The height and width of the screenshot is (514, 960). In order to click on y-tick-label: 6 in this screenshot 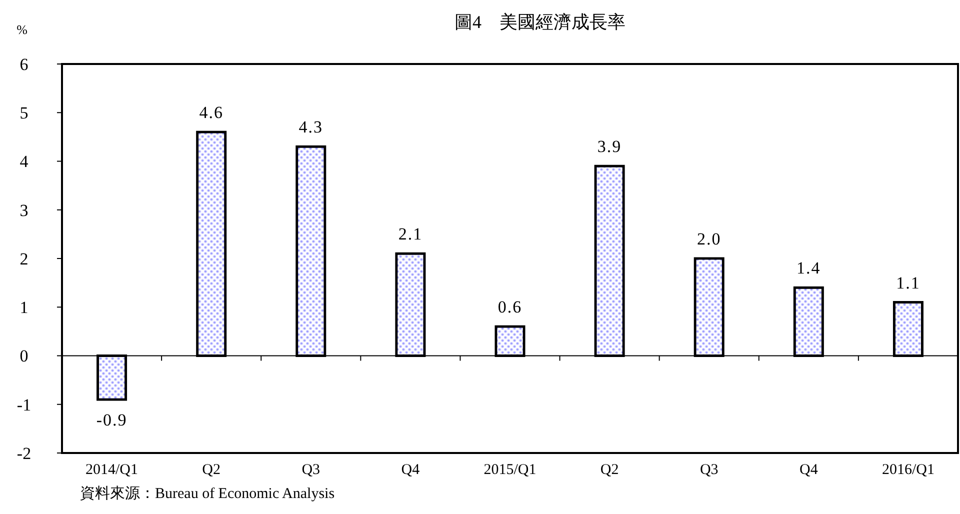, I will do `click(24, 64)`.